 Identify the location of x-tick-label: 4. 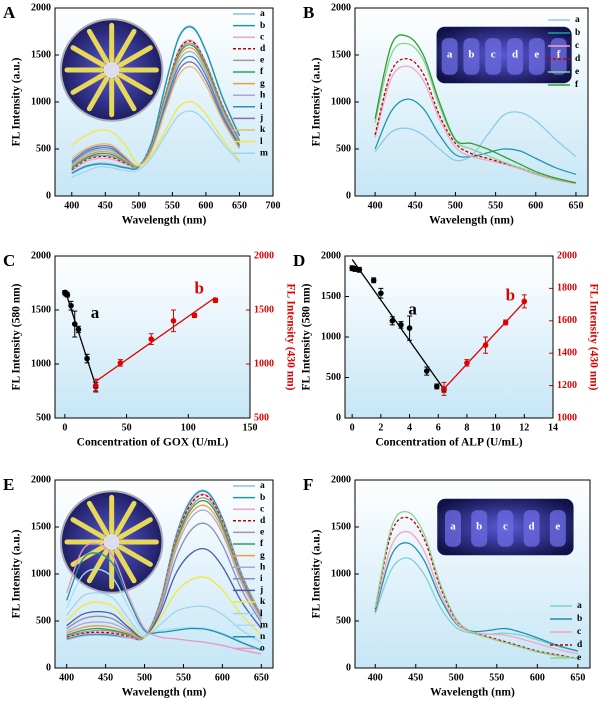
(409, 427).